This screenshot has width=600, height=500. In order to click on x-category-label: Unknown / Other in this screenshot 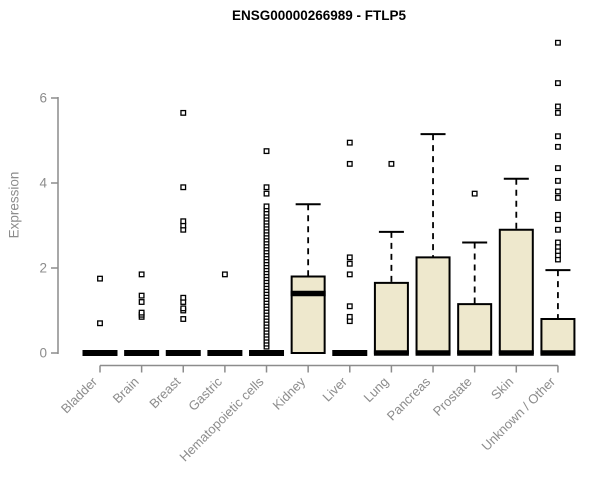, I will do `click(518, 414)`.